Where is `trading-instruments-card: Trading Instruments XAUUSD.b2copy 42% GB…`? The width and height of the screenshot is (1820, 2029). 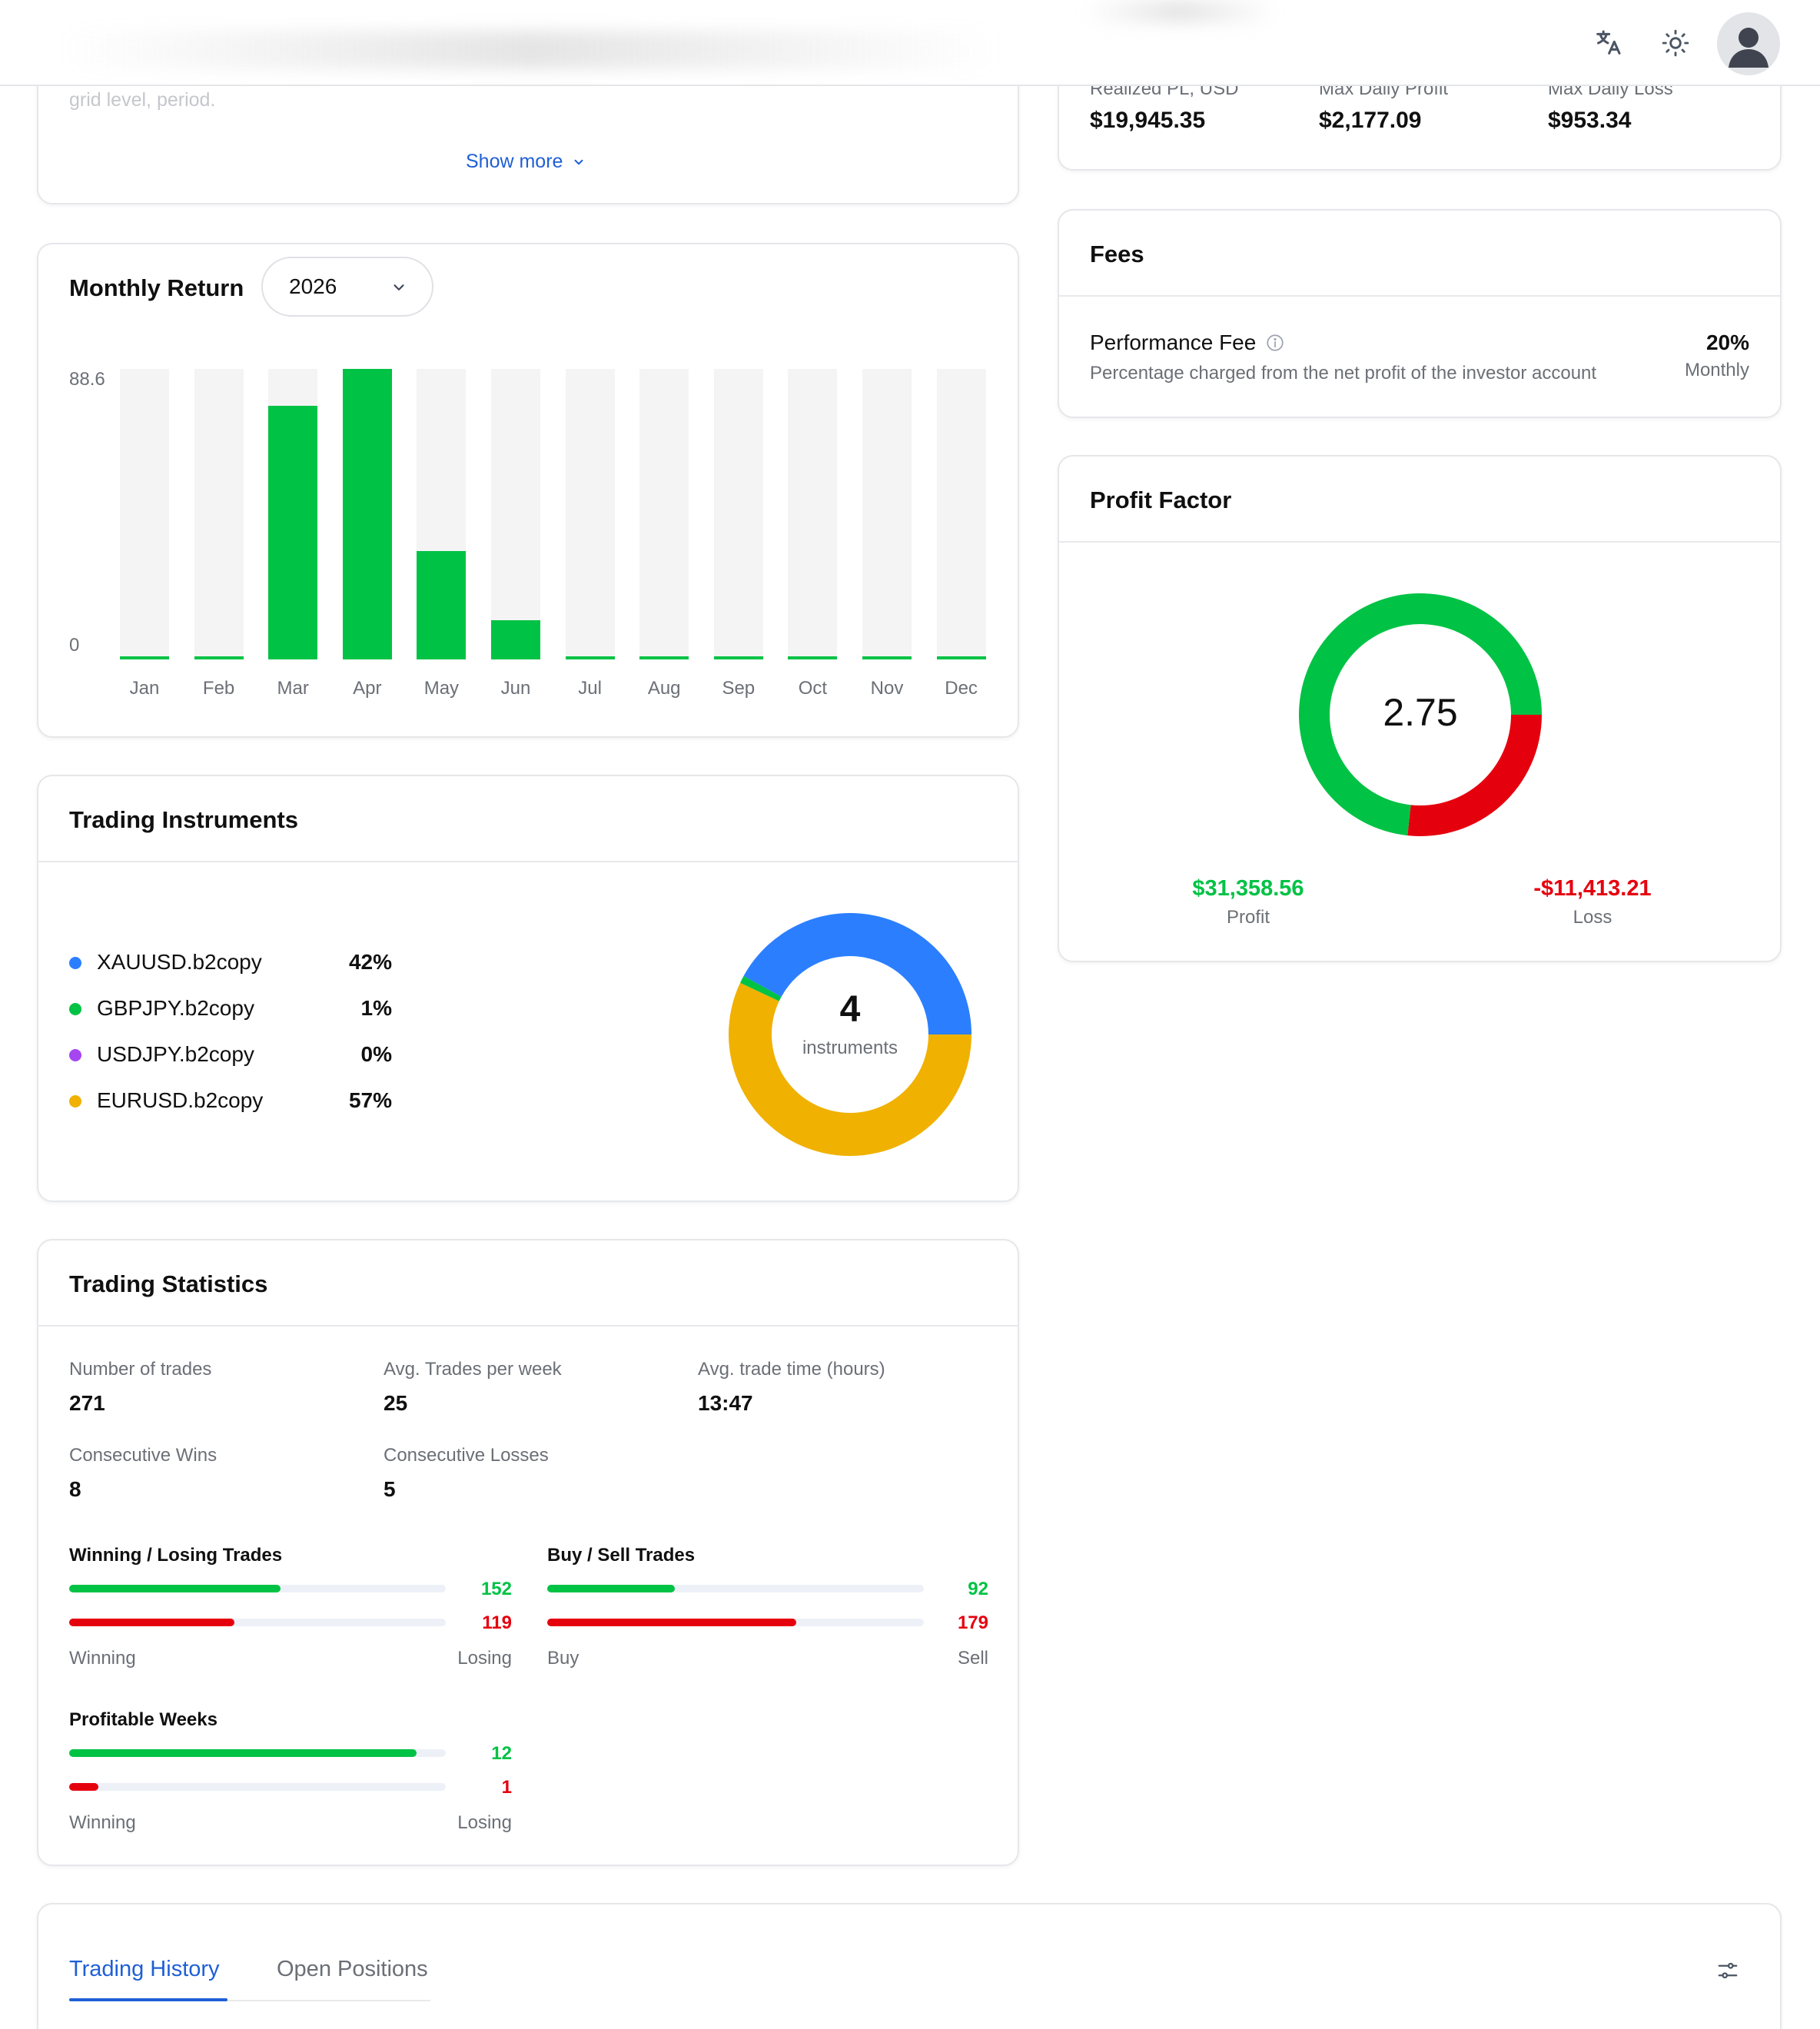 trading-instruments-card: Trading Instruments XAUUSD.b2copy 42% GB… is located at coordinates (528, 988).